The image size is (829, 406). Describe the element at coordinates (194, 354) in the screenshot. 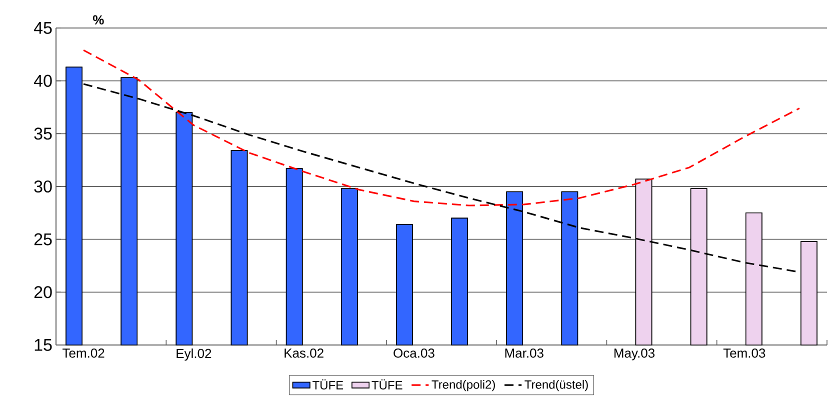

I see `x-tick-label: Eyl.02` at that location.